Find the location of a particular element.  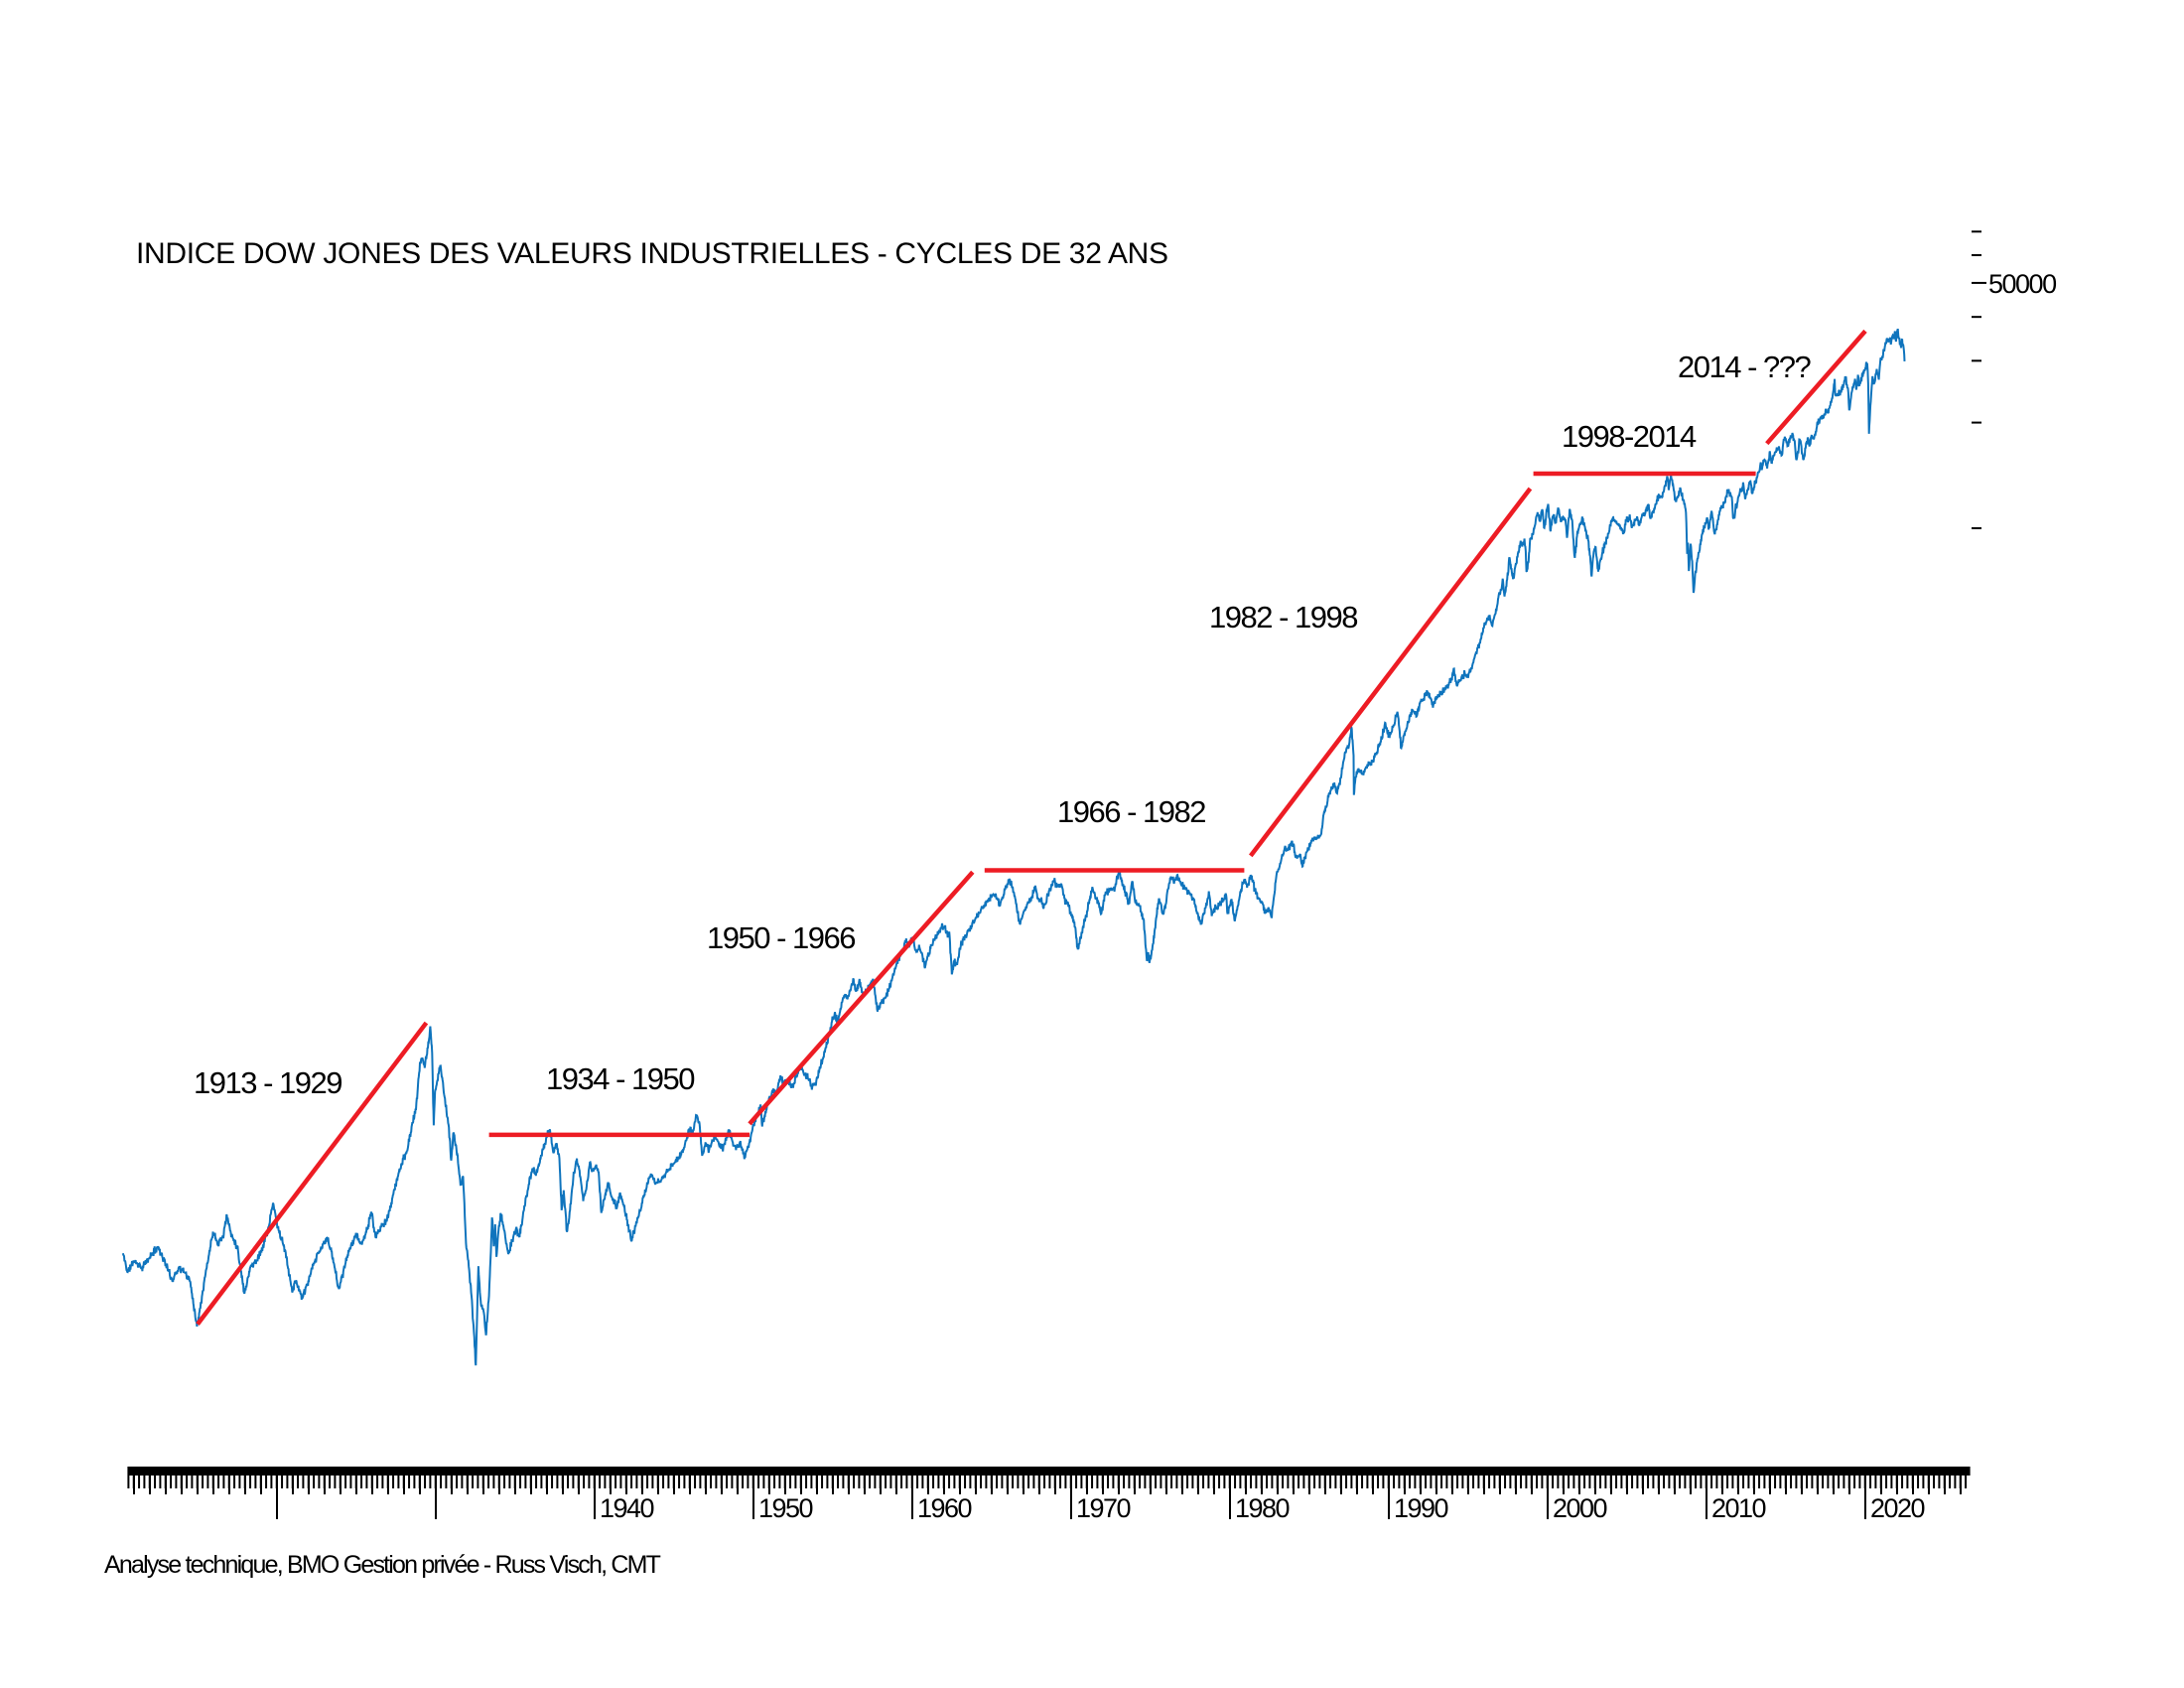

x-decade-label: 1960 is located at coordinates (944, 1508).